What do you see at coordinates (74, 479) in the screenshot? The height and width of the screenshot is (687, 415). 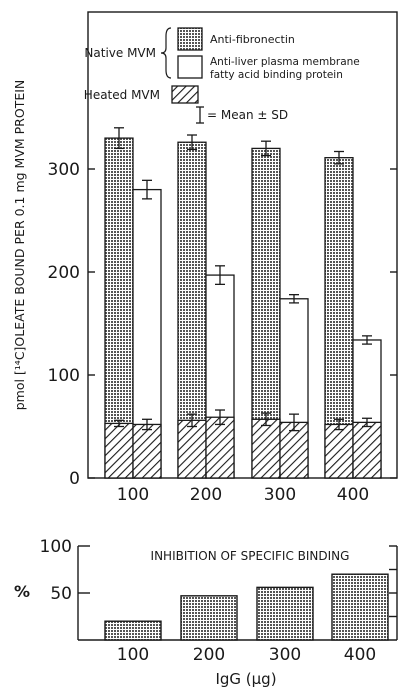 I see `y-tick-label: 0` at bounding box center [74, 479].